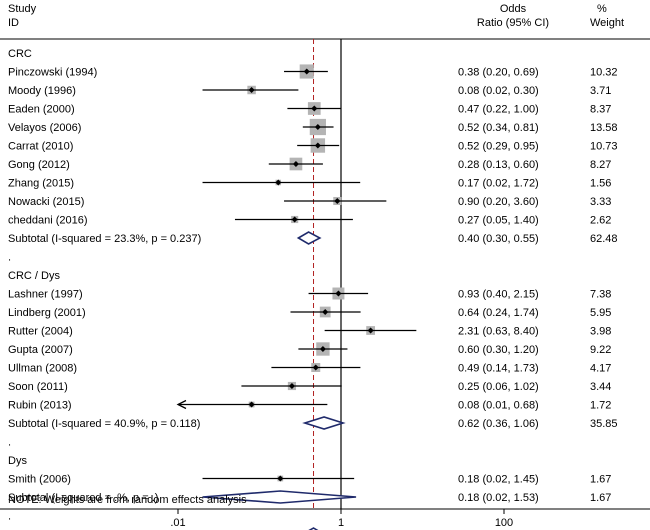  What do you see at coordinates (513, 23) in the screenshot?
I see `header-ratio: Ratio (95% CI)` at bounding box center [513, 23].